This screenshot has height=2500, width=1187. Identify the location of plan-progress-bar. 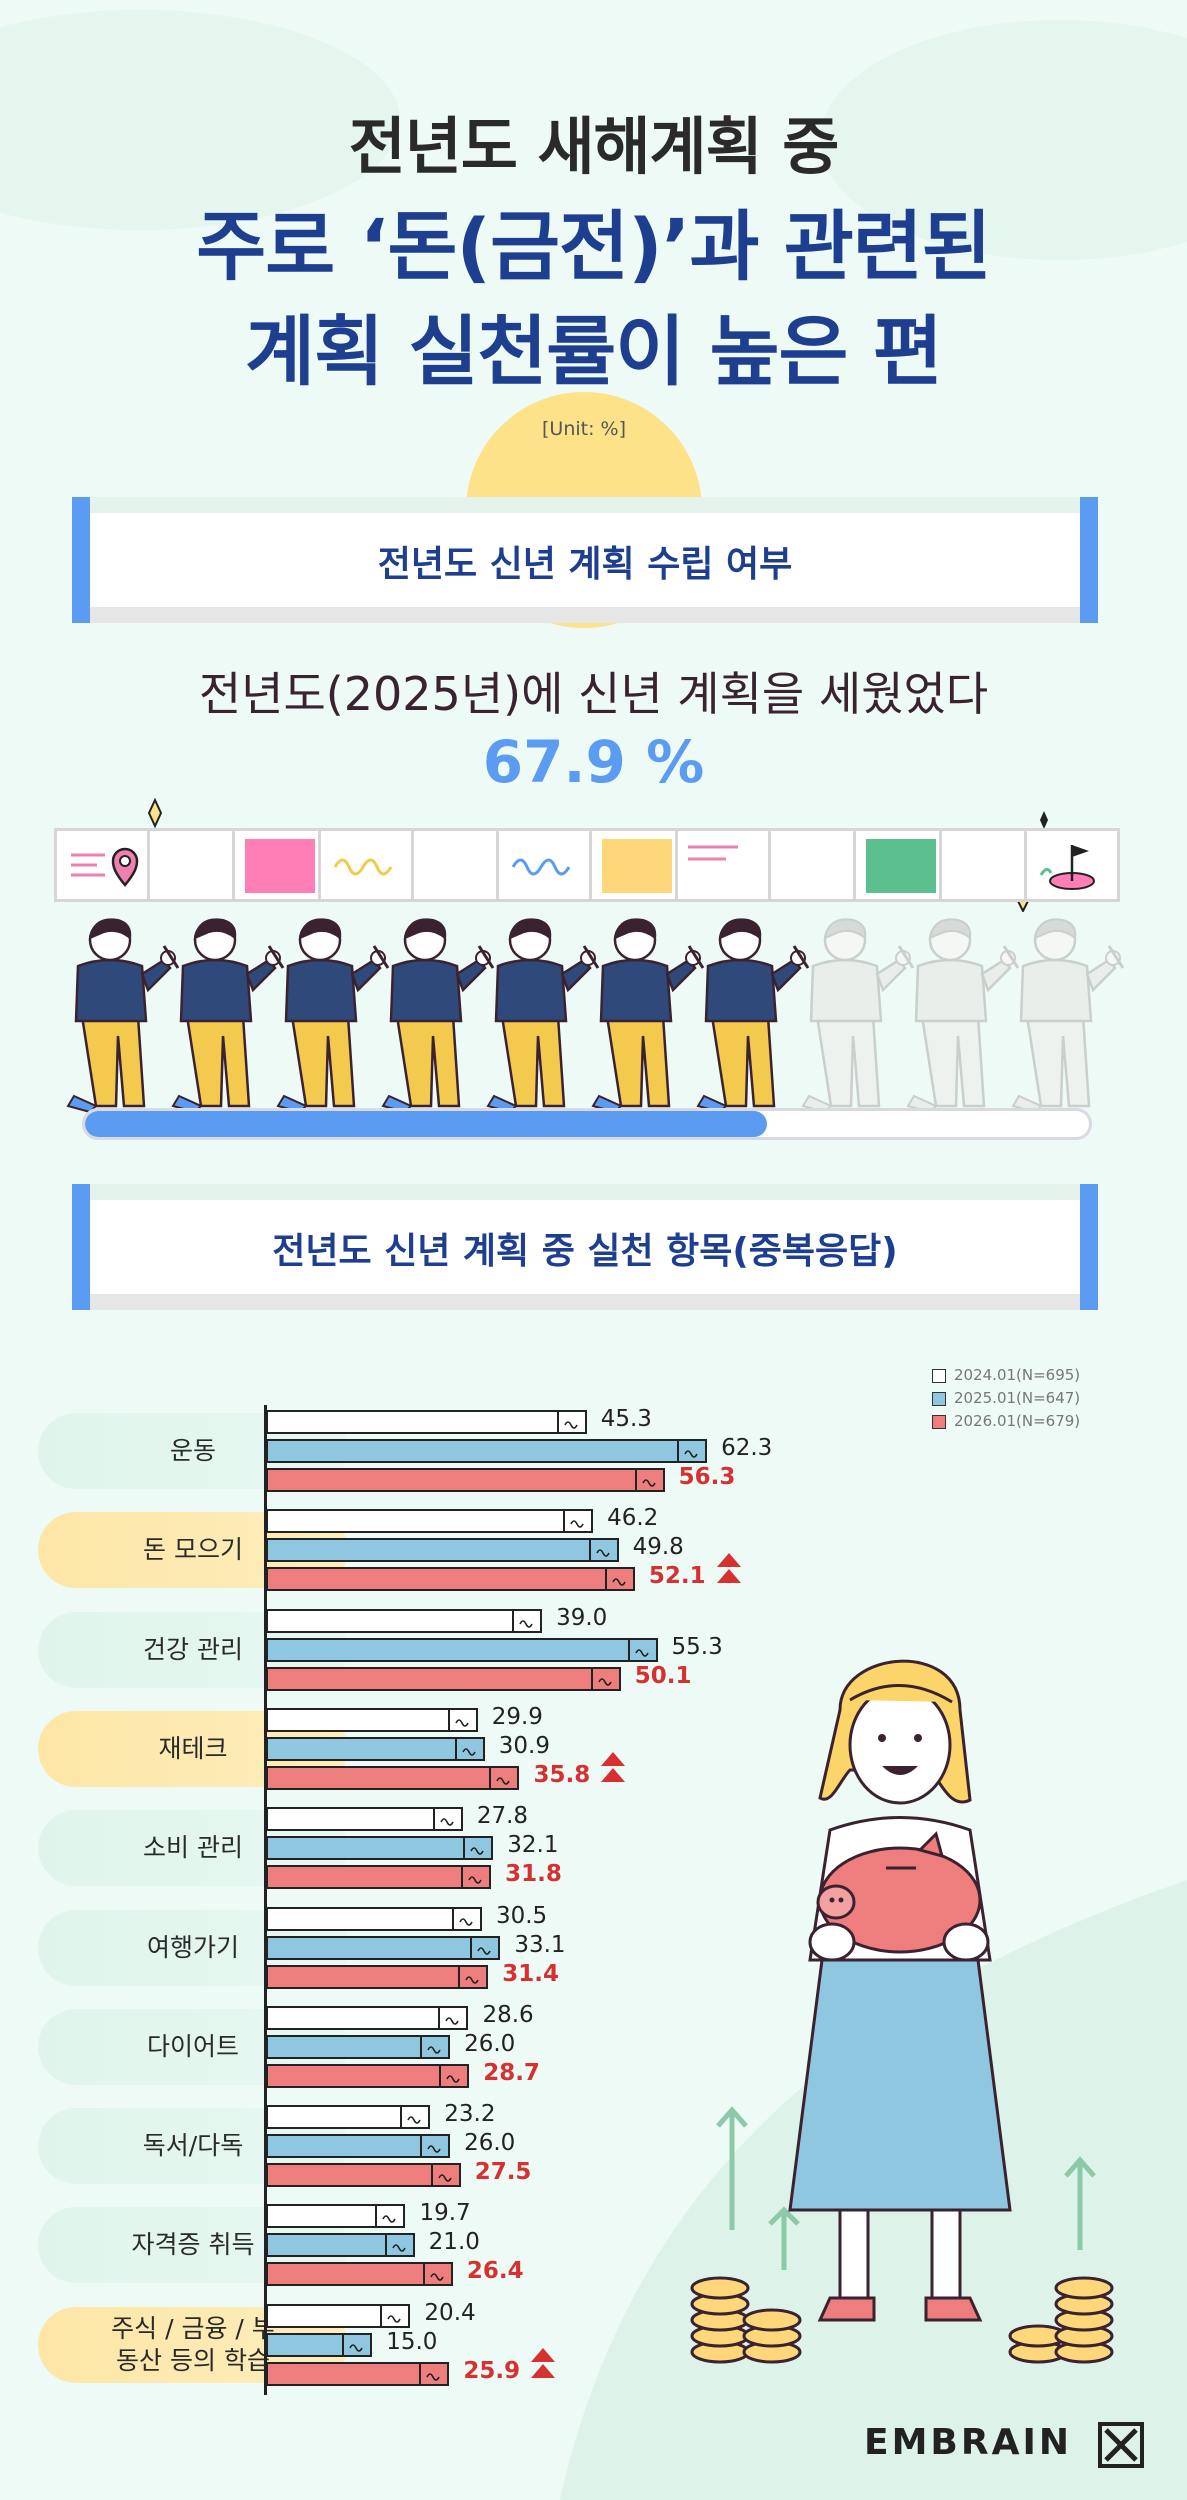
(587, 1124).